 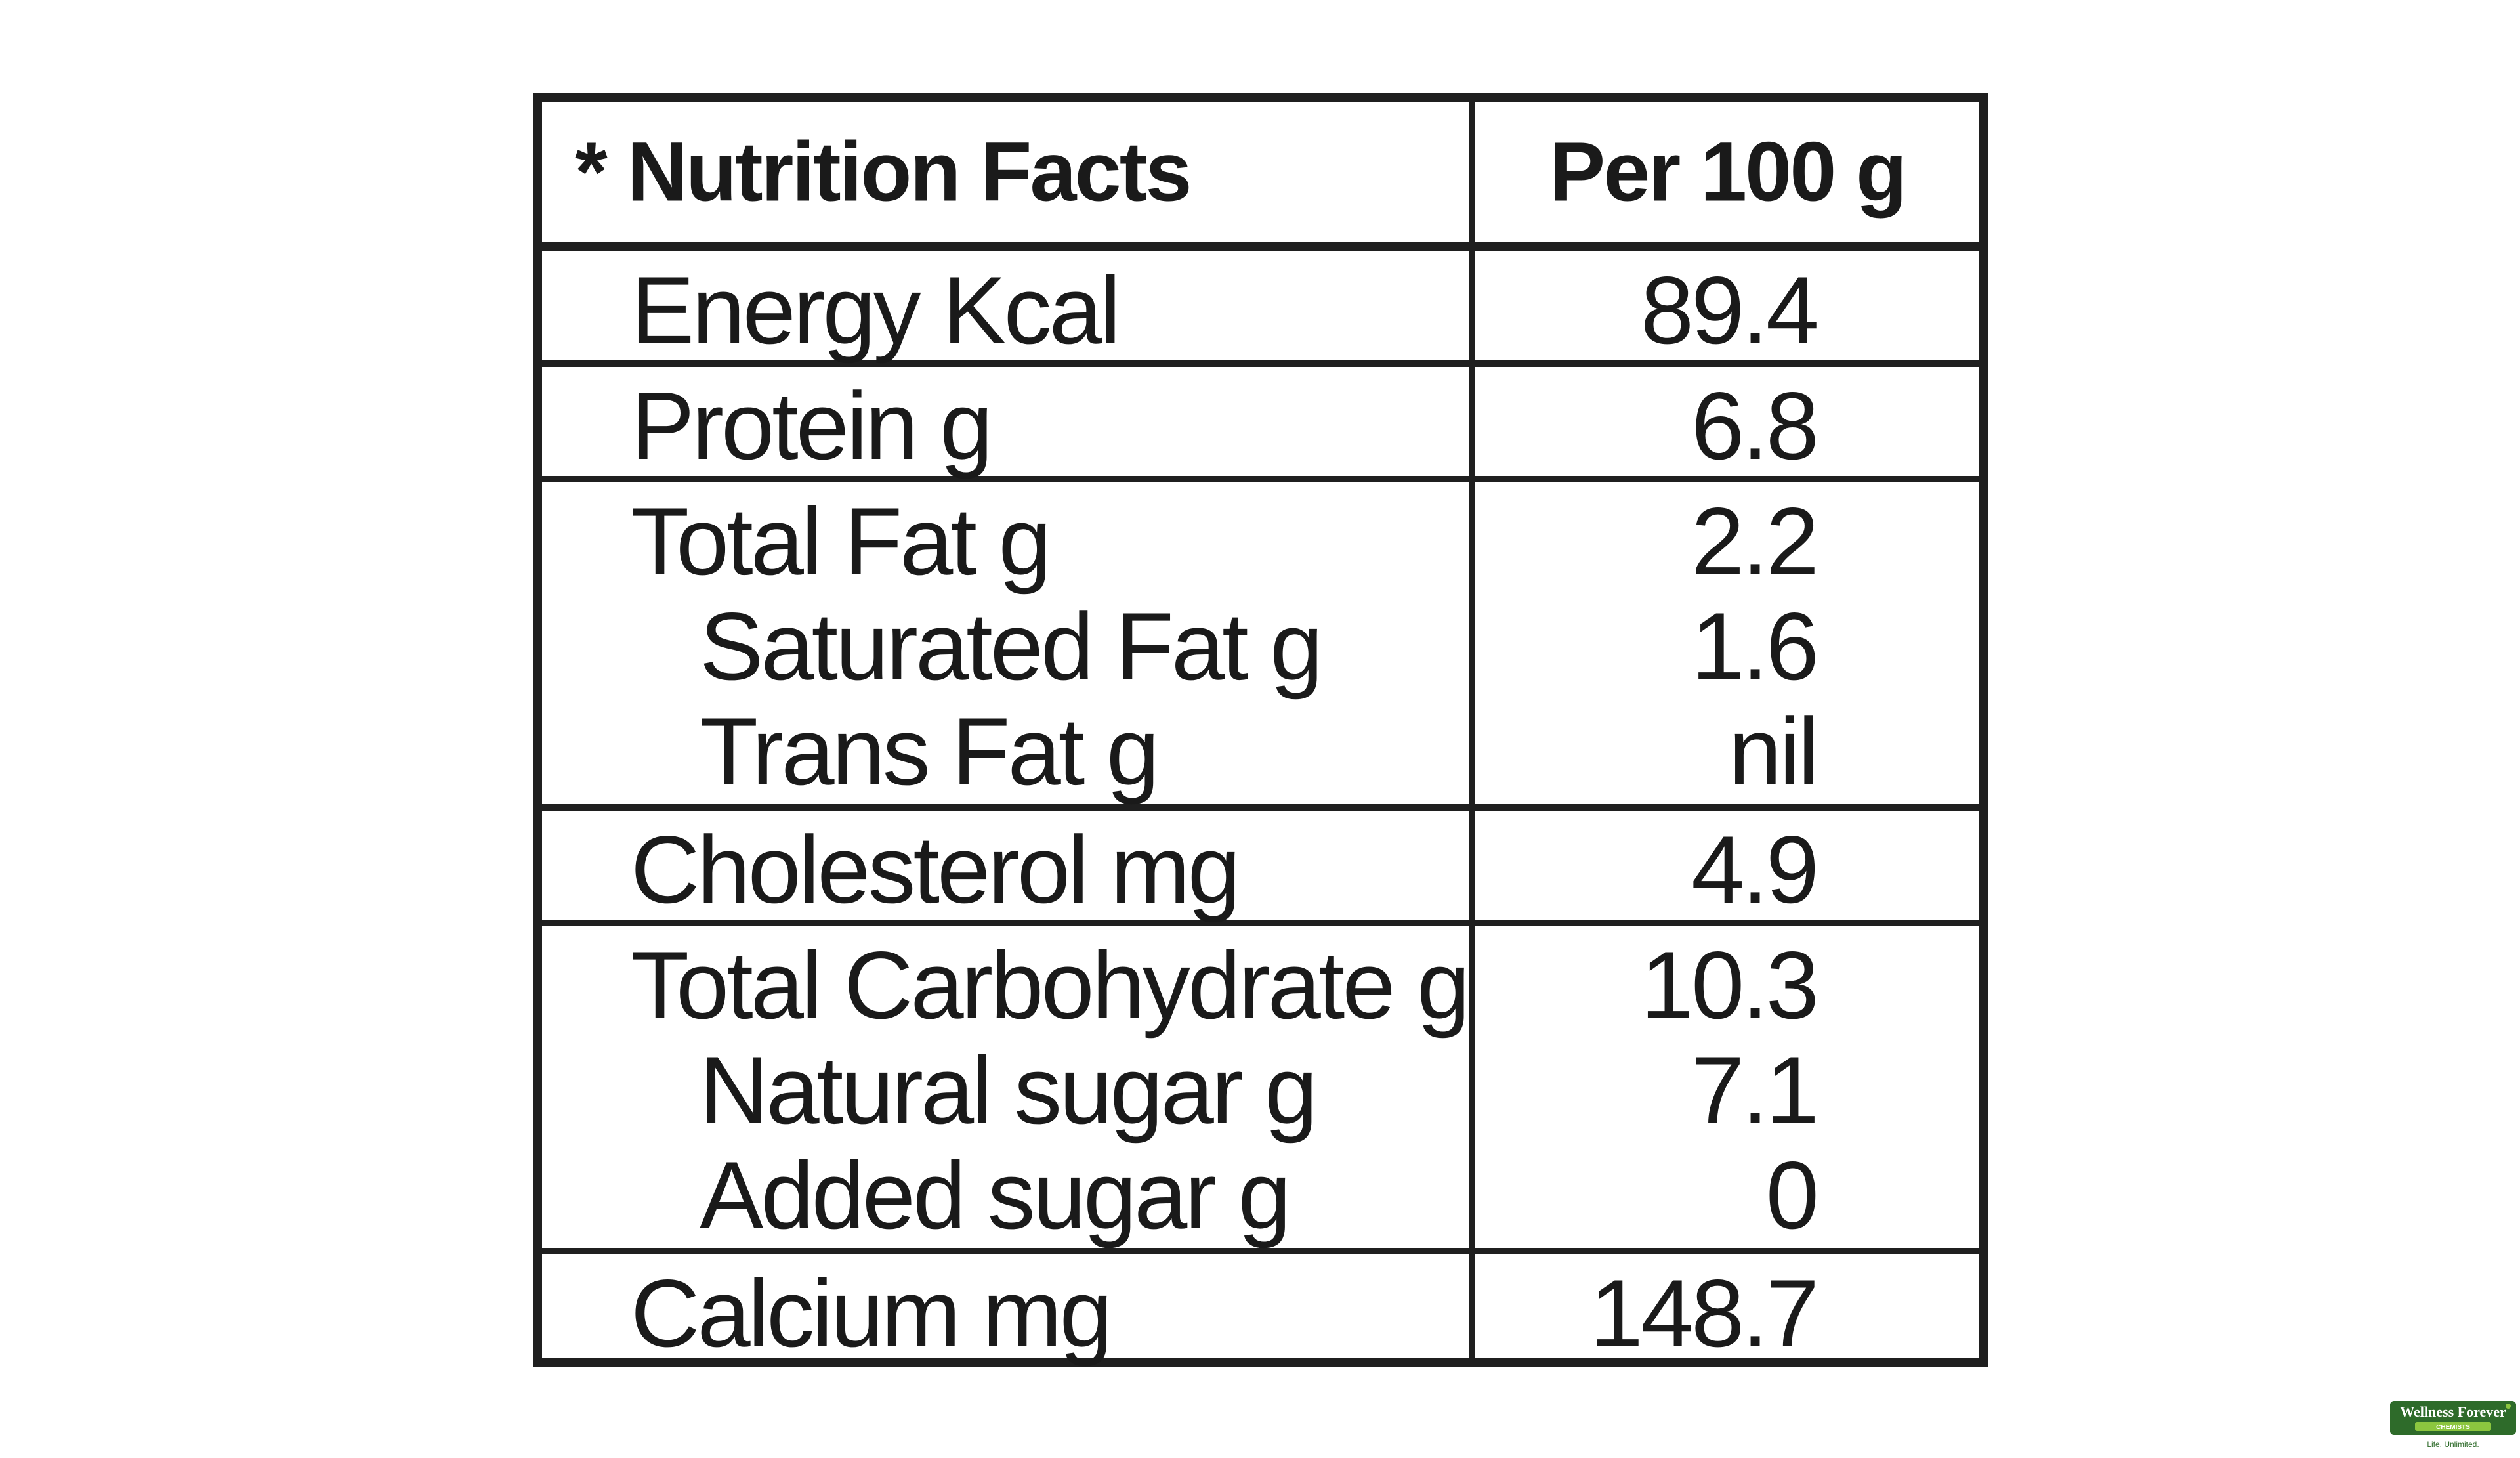 I want to click on table-row-value: 148.7, so click(x=1727, y=1310).